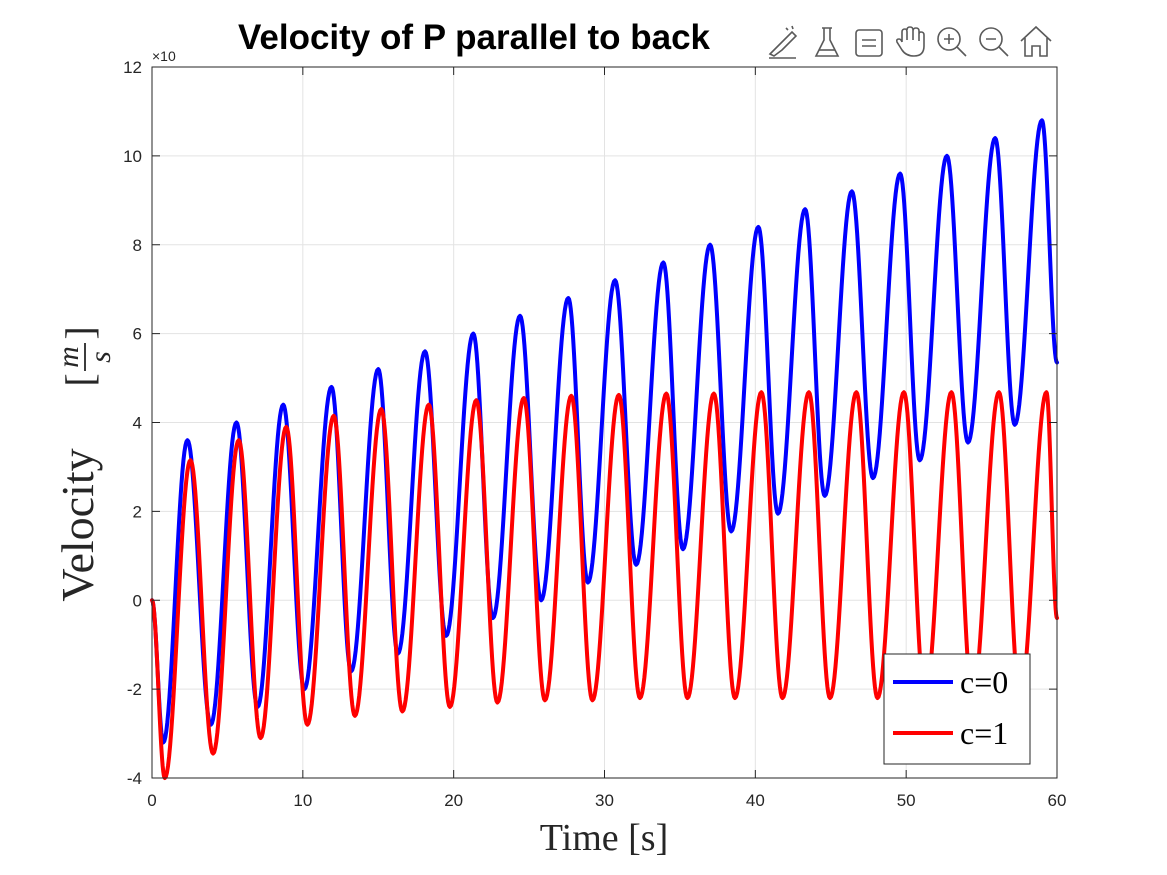  What do you see at coordinates (132, 67) in the screenshot?
I see `y-tick-label: 12` at bounding box center [132, 67].